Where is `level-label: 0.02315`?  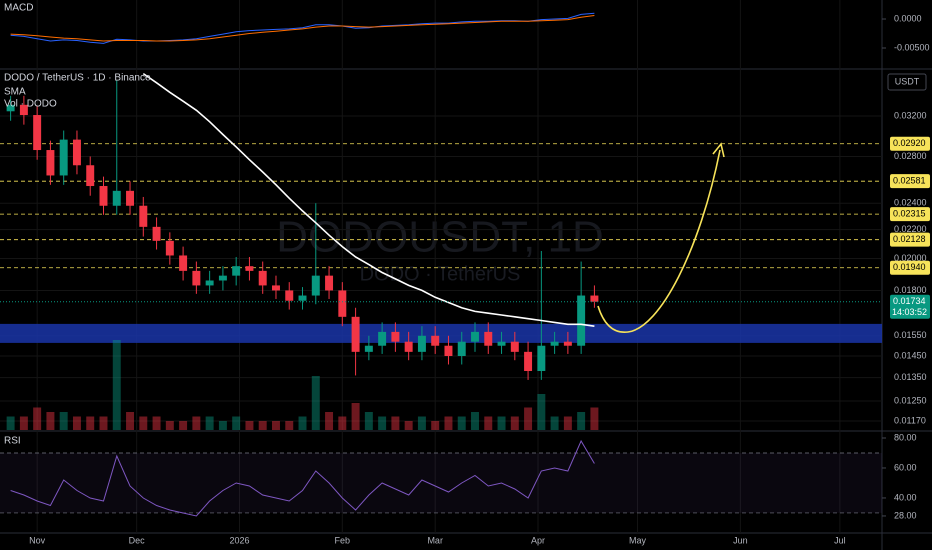
level-label: 0.02315 is located at coordinates (909, 214).